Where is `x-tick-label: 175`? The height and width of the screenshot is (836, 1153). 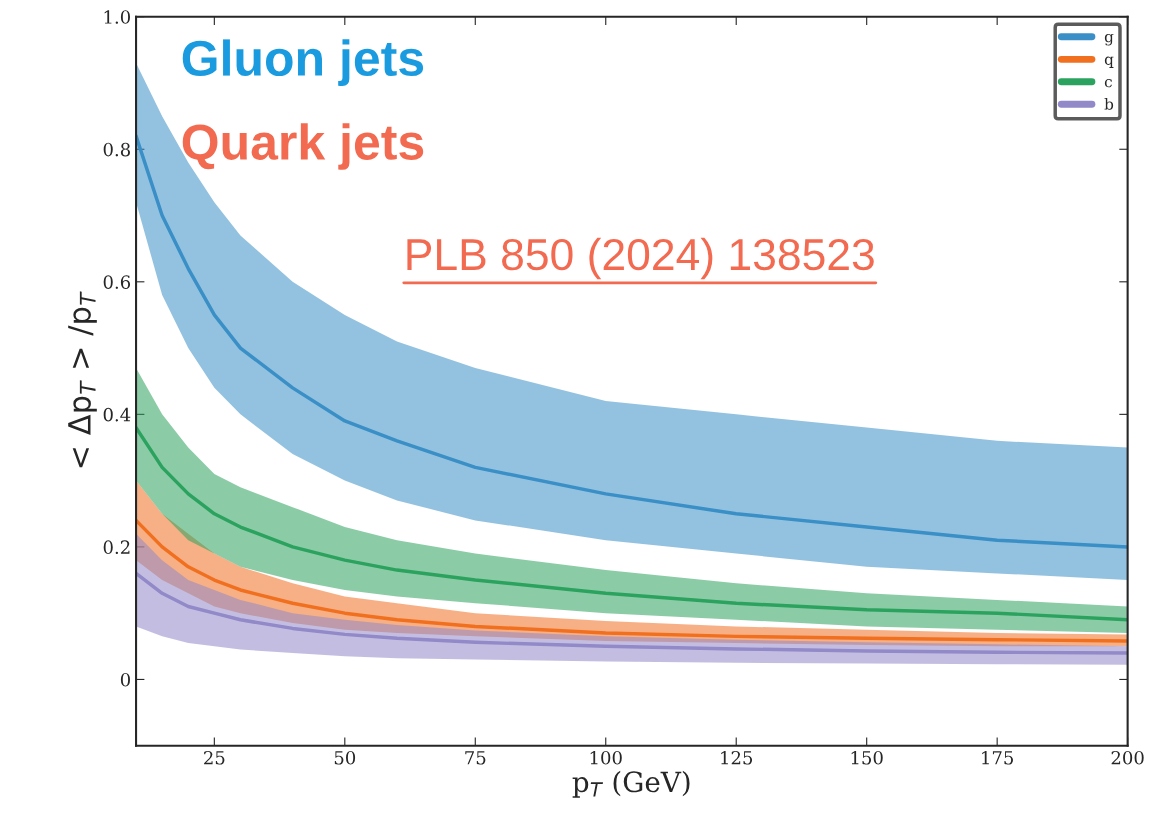 x-tick-label: 175 is located at coordinates (997, 757).